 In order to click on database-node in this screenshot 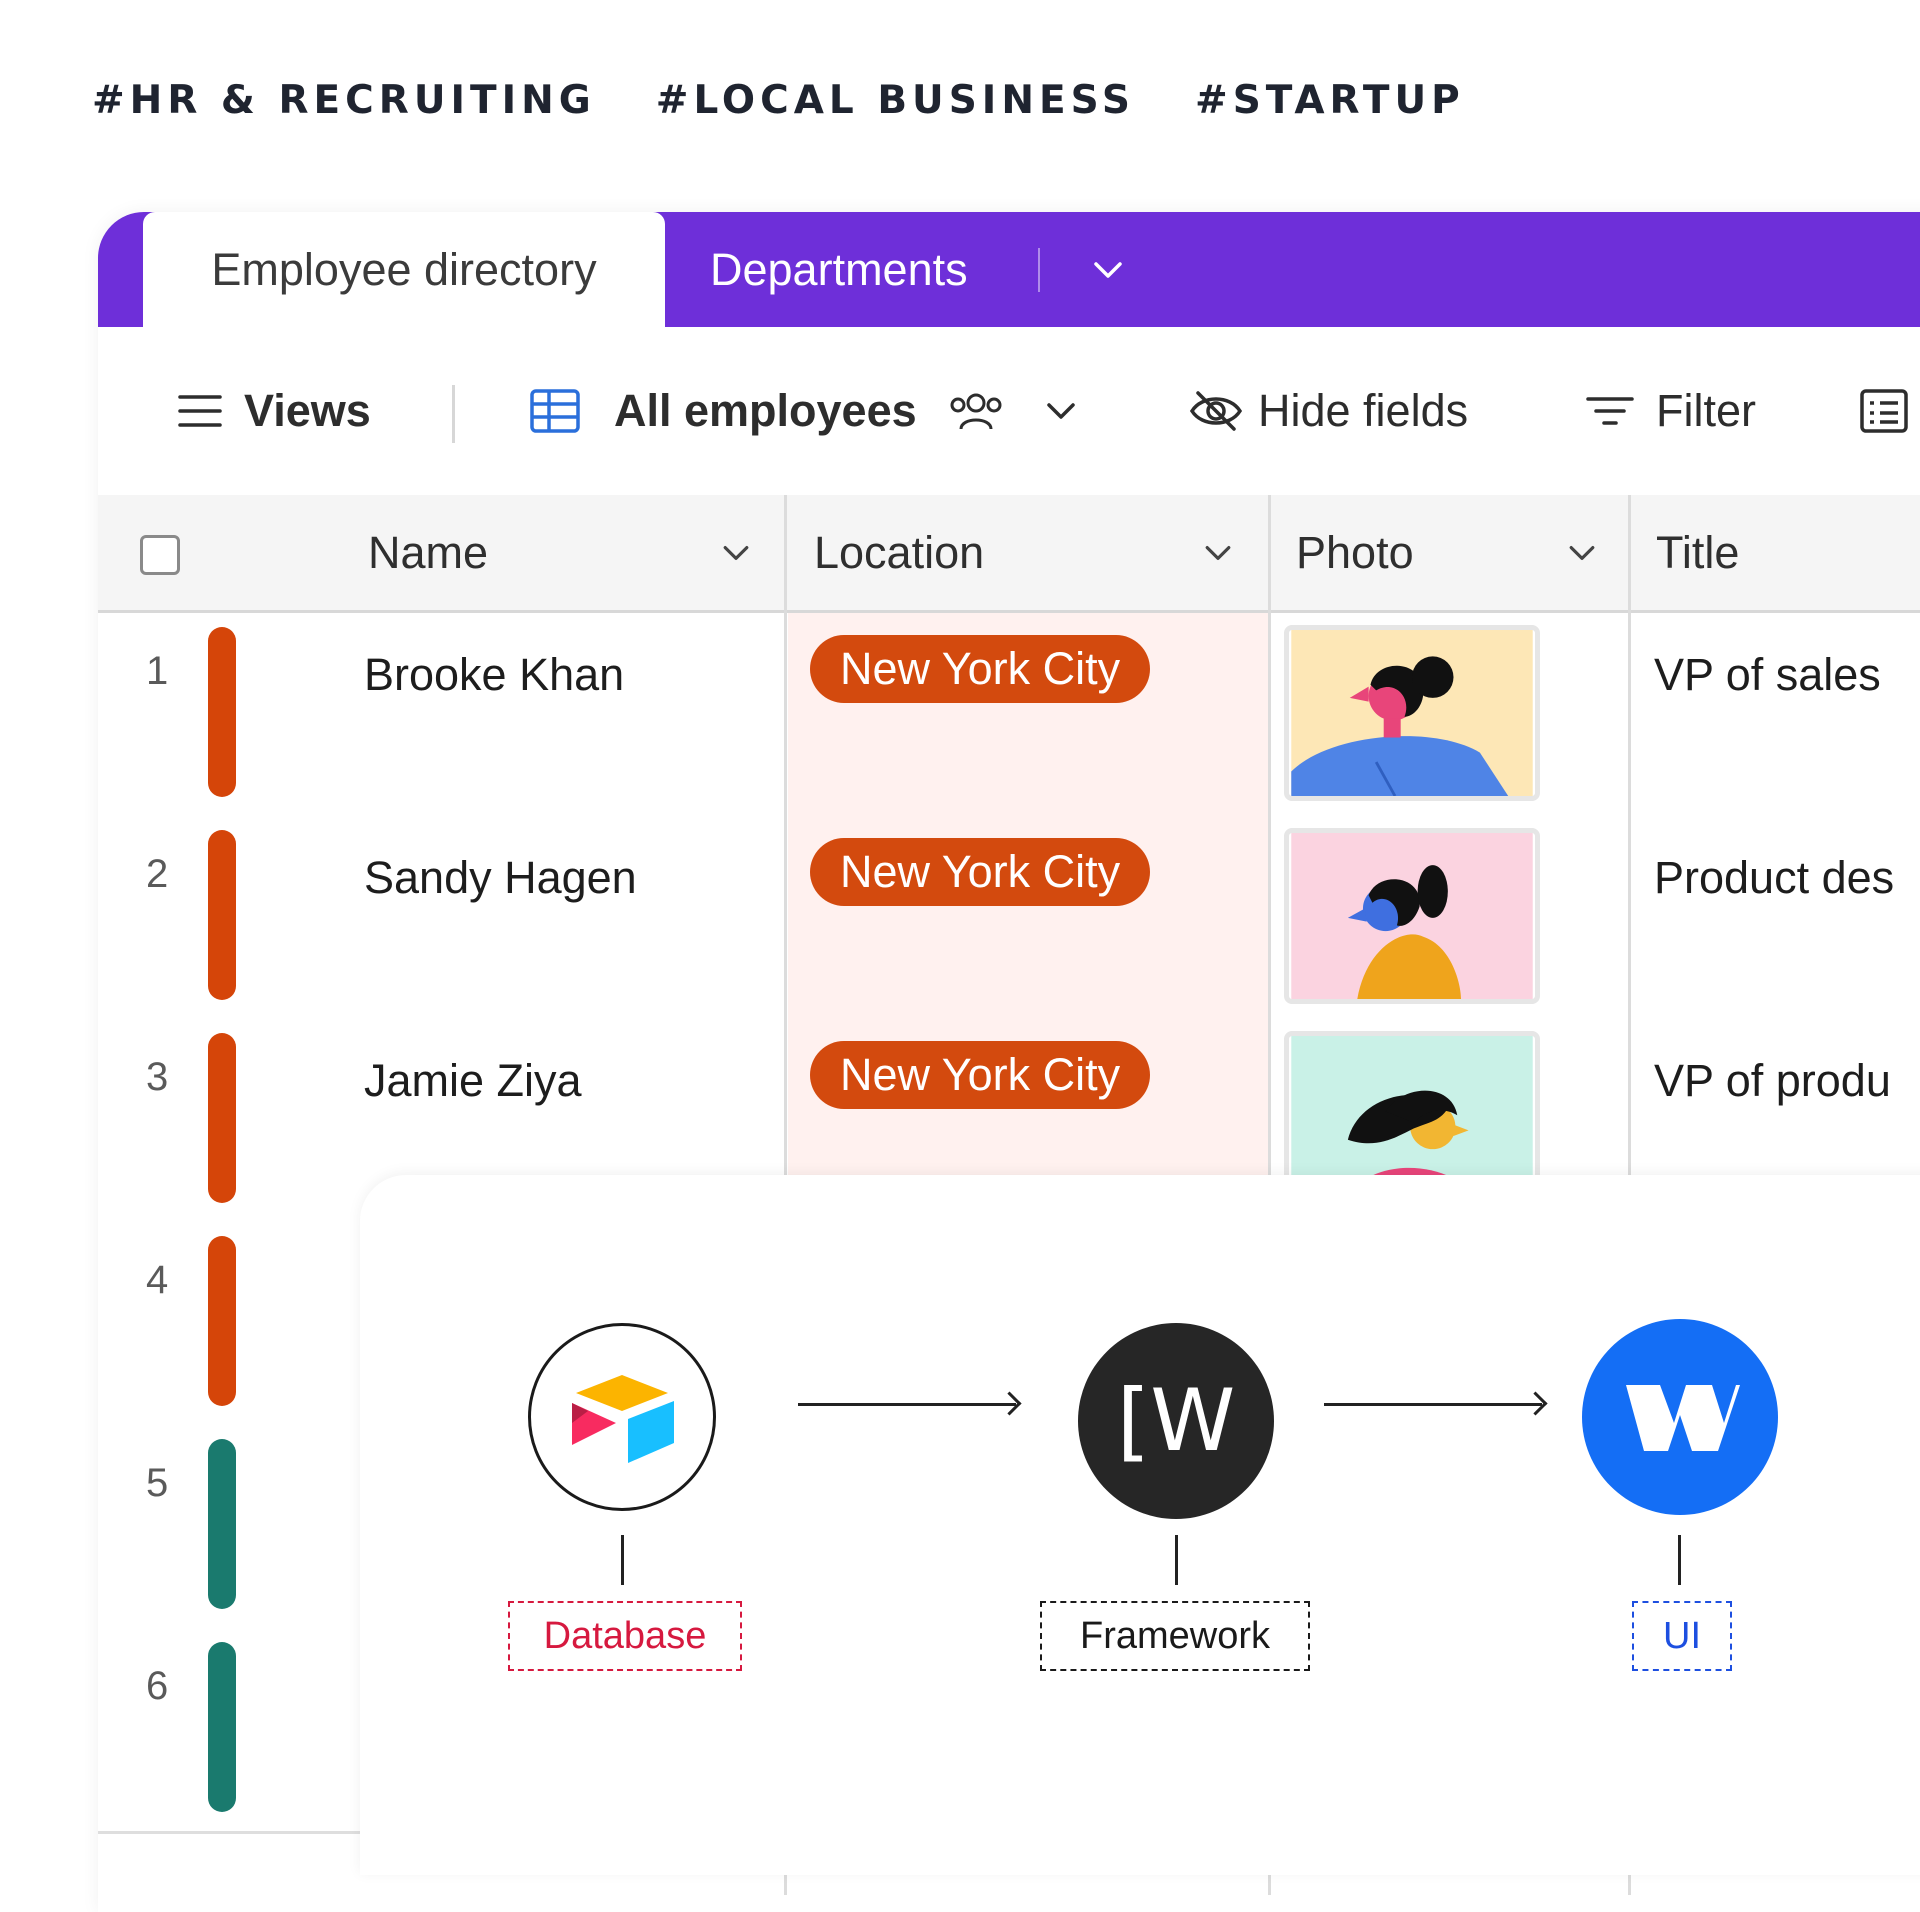, I will do `click(622, 1417)`.